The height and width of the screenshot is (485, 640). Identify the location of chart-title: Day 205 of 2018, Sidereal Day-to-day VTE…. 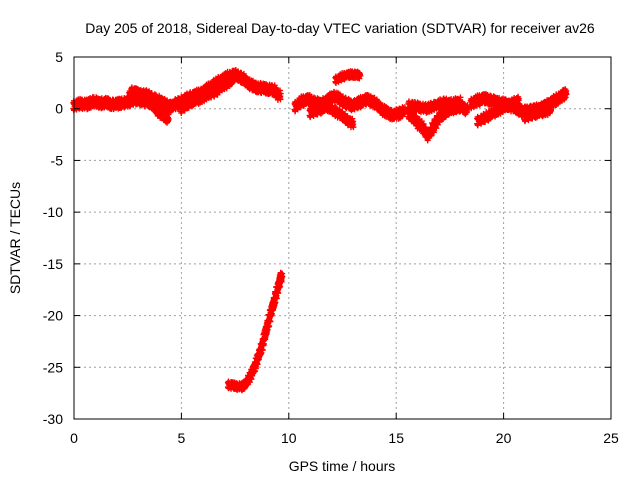
(340, 28).